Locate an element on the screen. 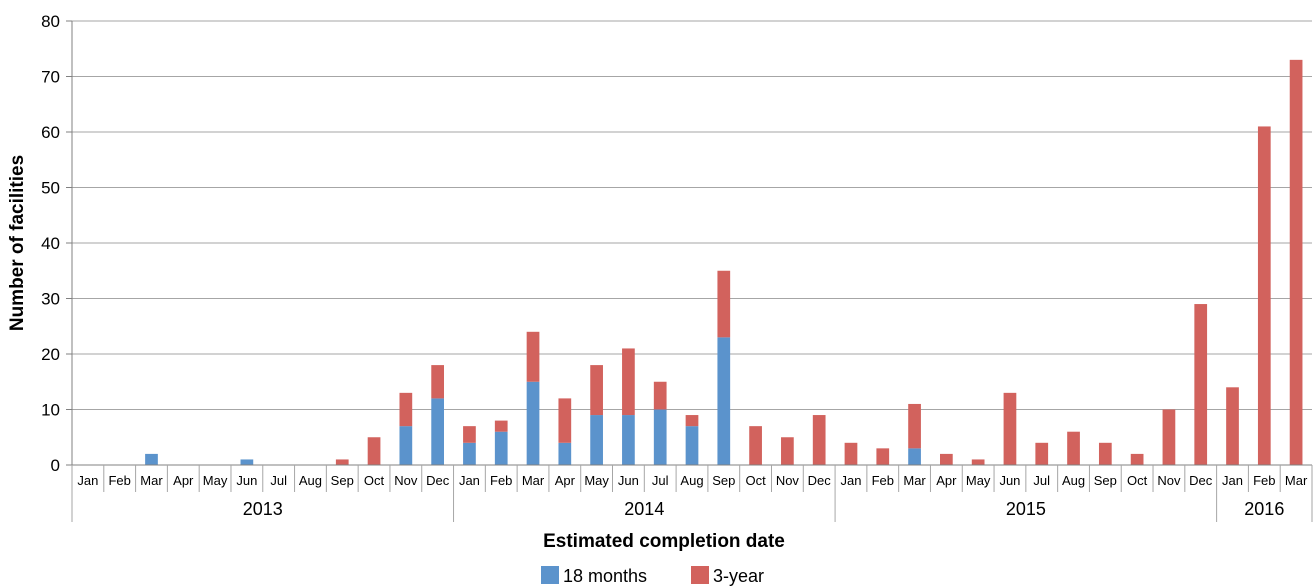 The height and width of the screenshot is (586, 1314). year-label: 2015 is located at coordinates (1026, 509).